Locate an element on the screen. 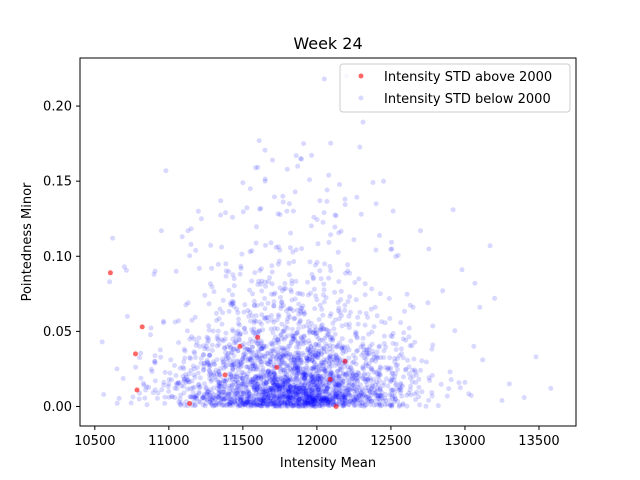  above-2000-point is located at coordinates (240, 346).